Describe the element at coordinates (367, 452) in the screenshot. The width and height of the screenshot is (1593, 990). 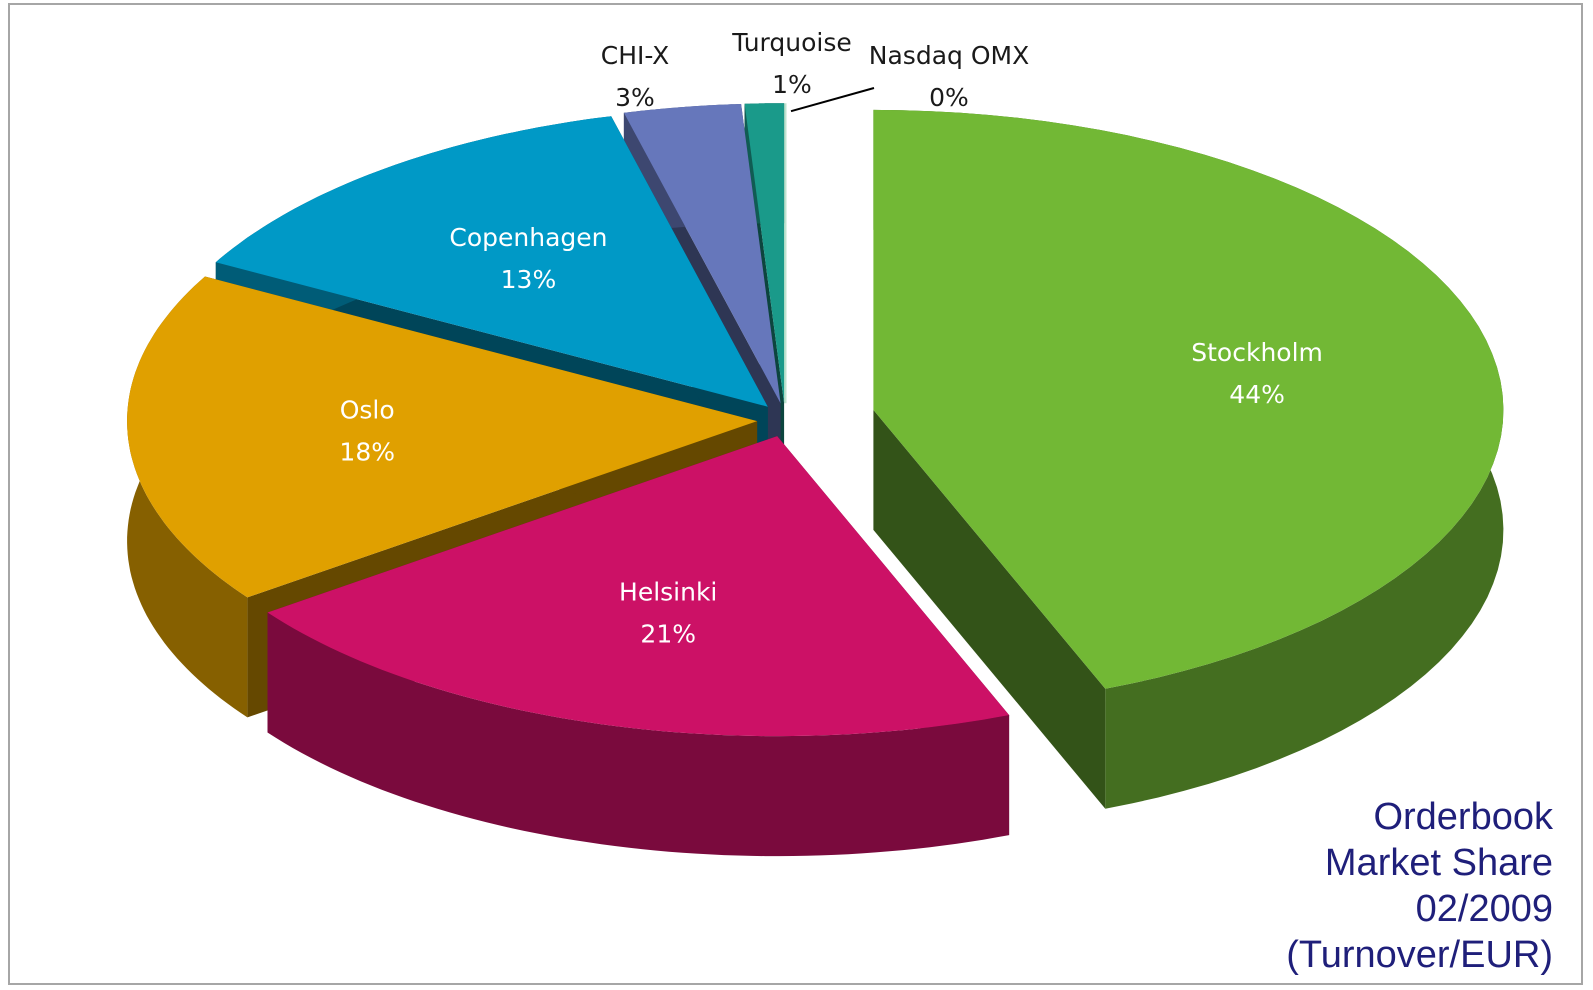
I see `slice-value-label: 18%` at that location.